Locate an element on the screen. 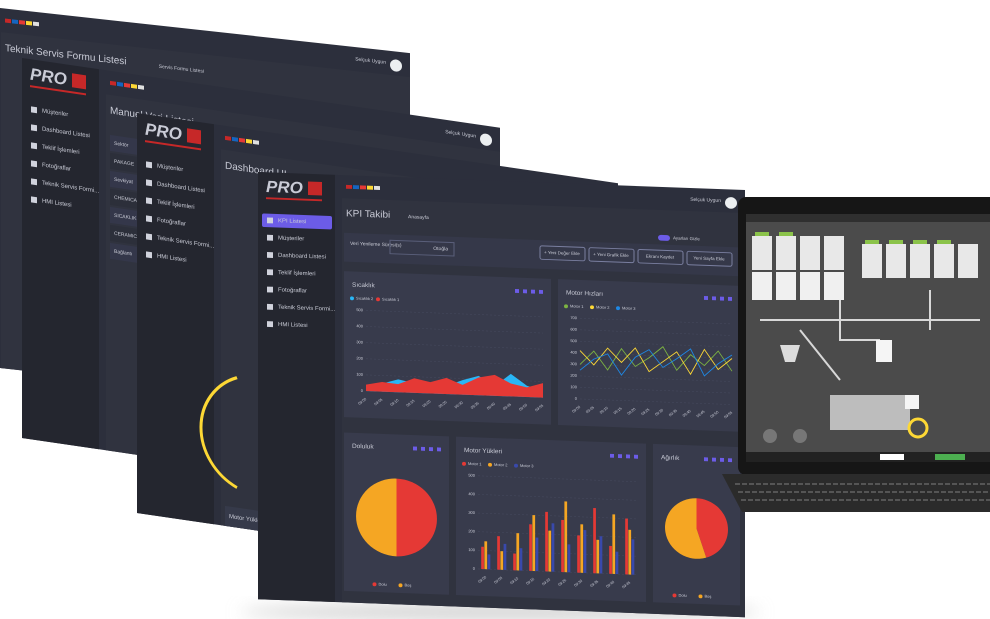 This screenshot has height=619, width=990. pie-slice is located at coordinates (712, 528).